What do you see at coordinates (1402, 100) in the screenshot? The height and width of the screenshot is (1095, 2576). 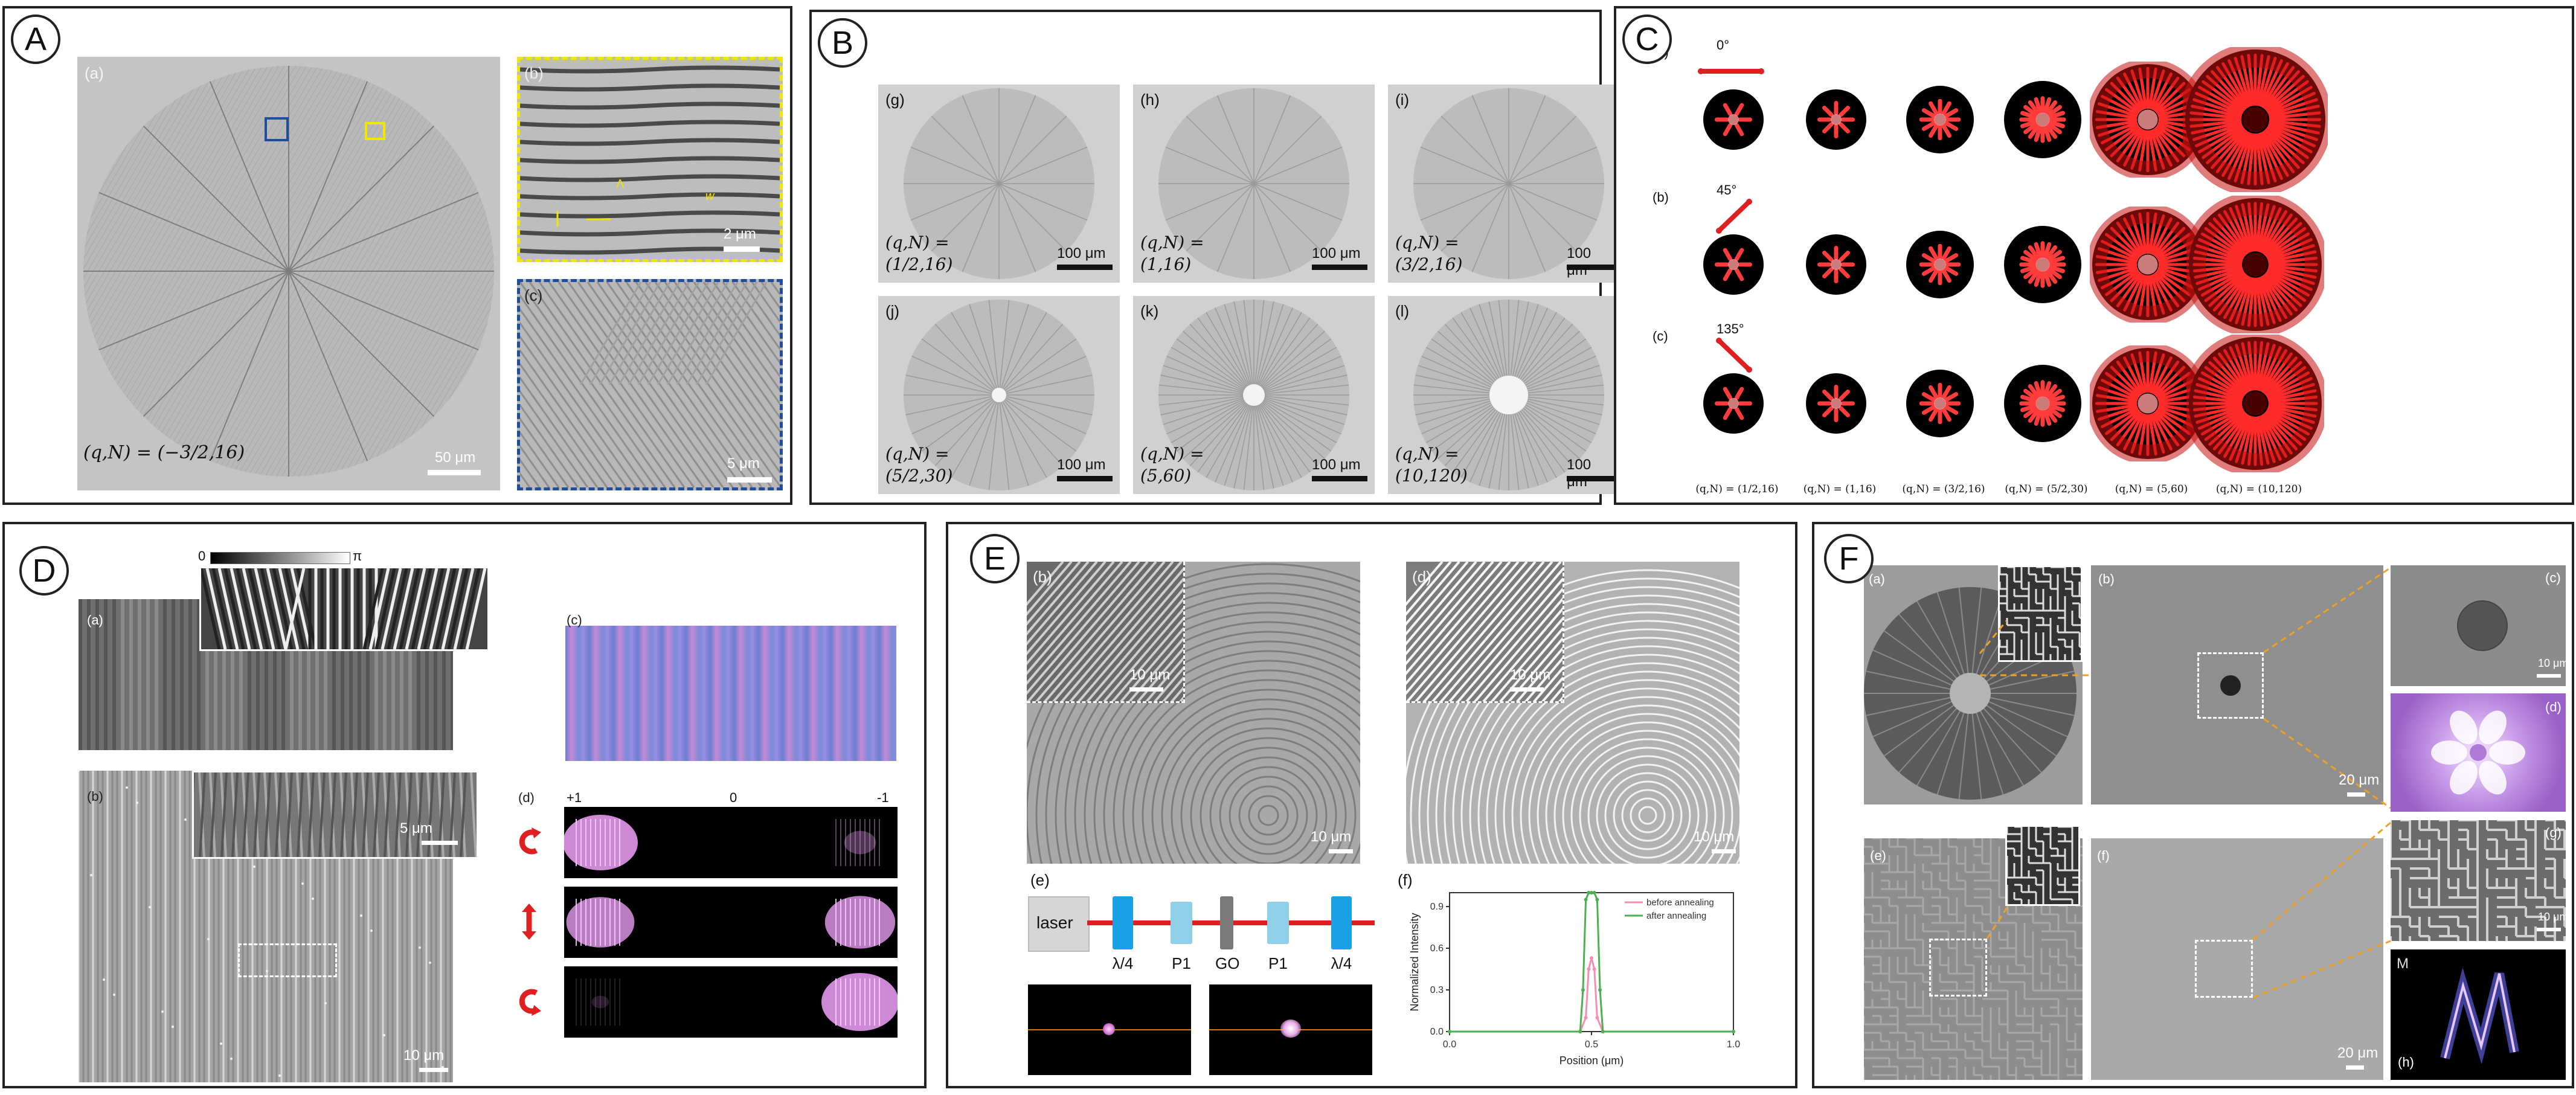 I see `cell-sub-label: (i)` at bounding box center [1402, 100].